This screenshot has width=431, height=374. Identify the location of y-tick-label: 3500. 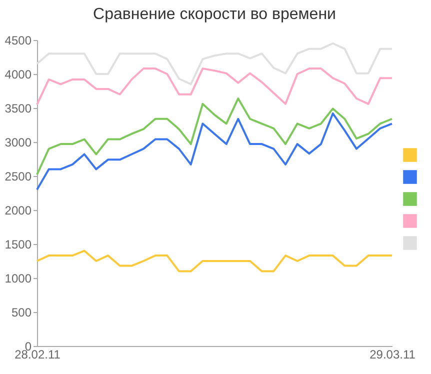
(18, 109).